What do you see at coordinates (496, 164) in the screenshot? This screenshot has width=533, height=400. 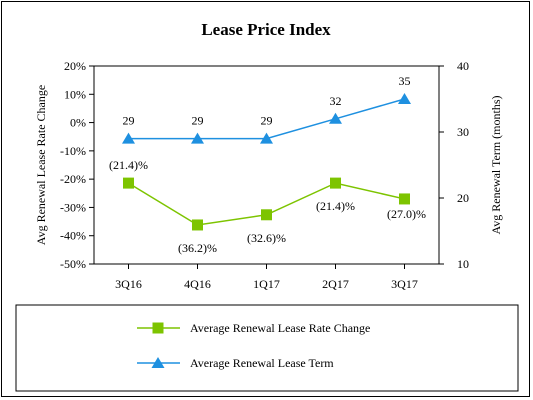 I see `y-axis-right-label: Avg Renewal Term (months)` at bounding box center [496, 164].